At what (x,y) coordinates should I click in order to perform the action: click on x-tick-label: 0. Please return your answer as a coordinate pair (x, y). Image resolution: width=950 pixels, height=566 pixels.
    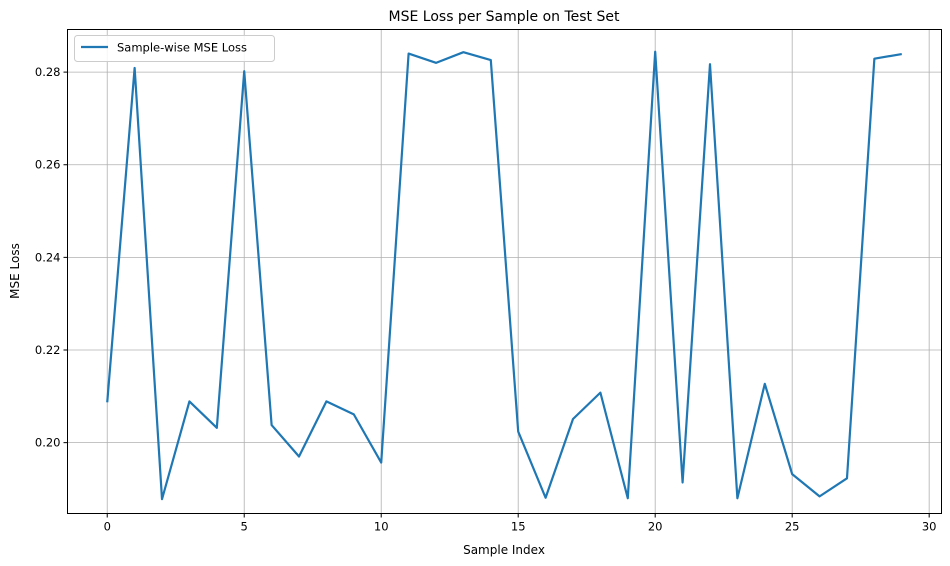
    Looking at the image, I should click on (107, 527).